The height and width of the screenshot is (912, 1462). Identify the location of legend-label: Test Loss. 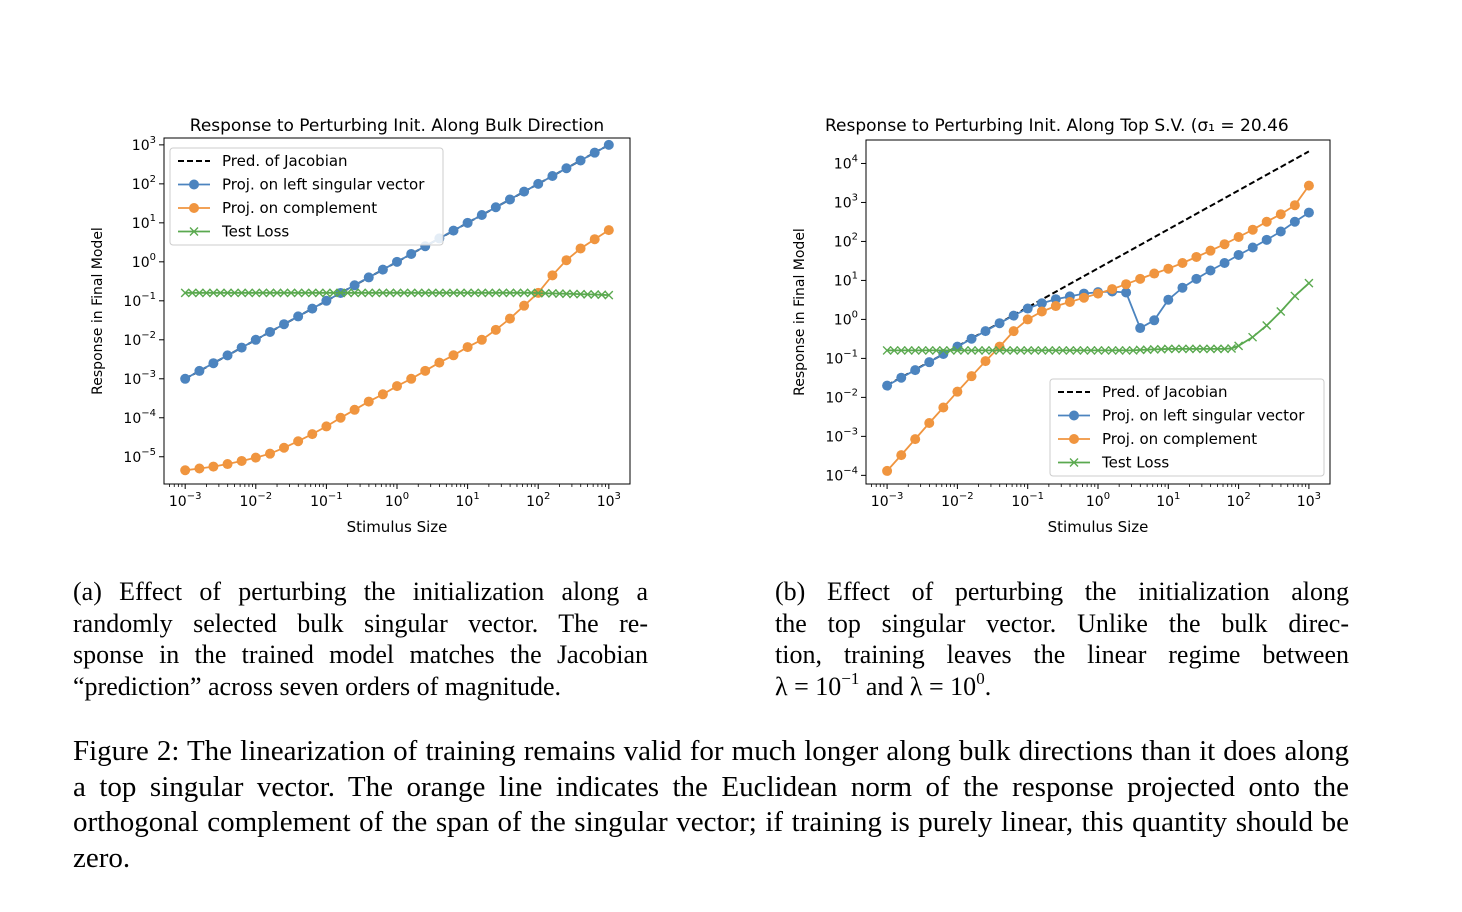
(255, 232).